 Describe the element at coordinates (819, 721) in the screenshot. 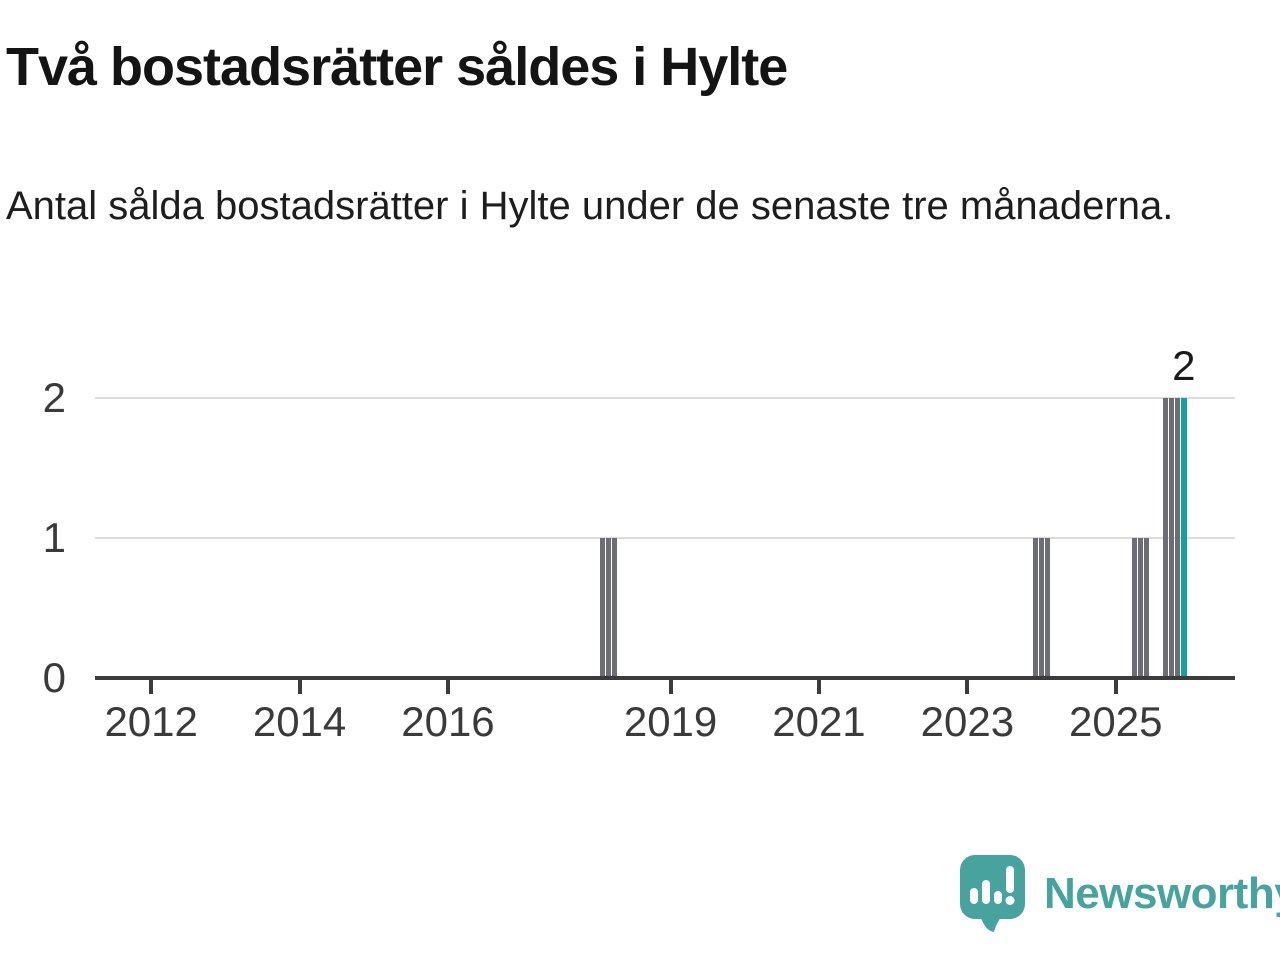

I see `x-axis-label: 2021` at that location.